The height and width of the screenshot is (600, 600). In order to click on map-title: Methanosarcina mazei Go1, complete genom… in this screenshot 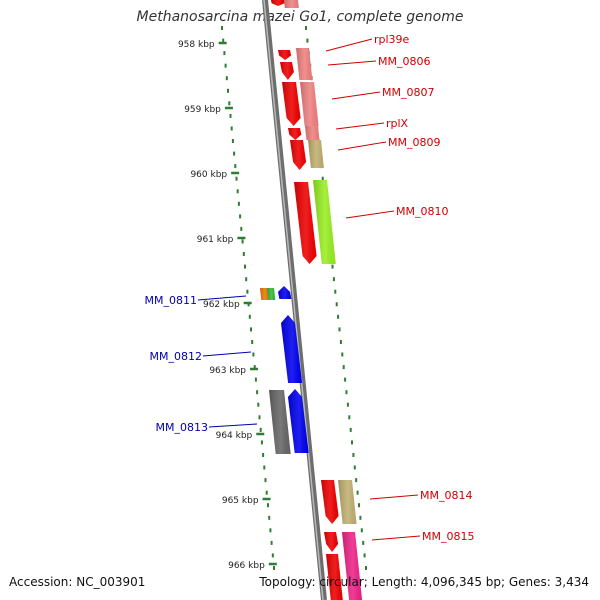, I will do `click(300, 17)`.